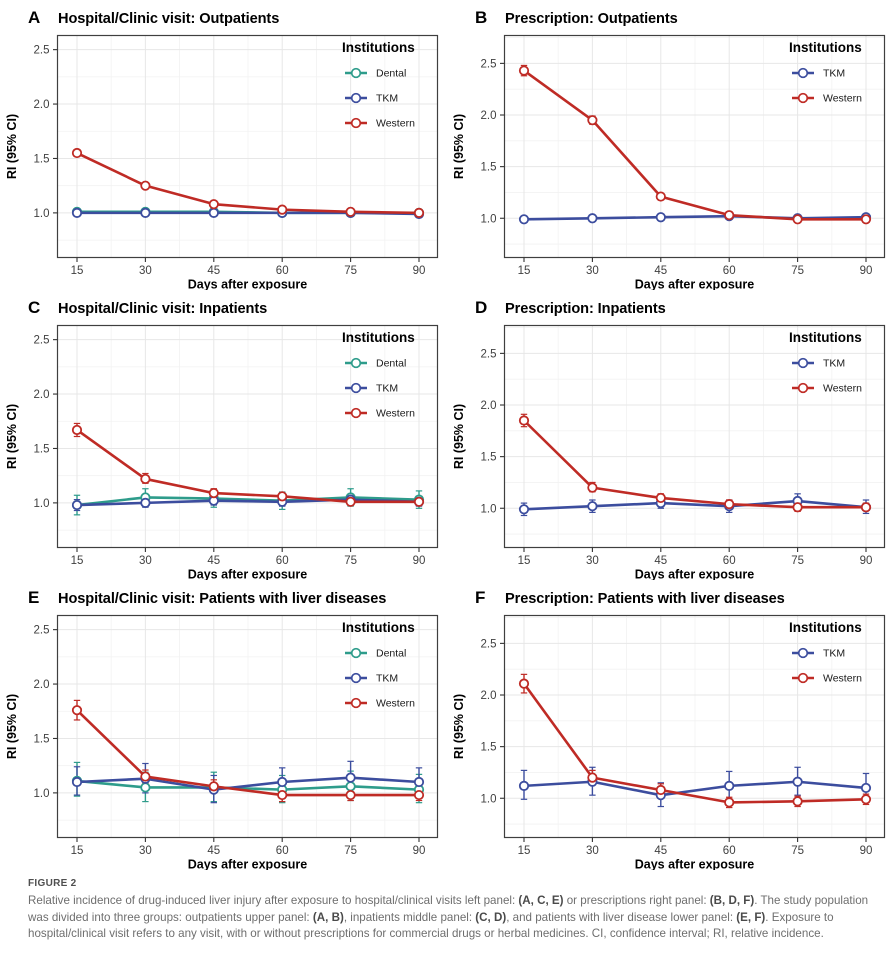  I want to click on caption-text-segment: or prescriptions right panel:, so click(636, 900).